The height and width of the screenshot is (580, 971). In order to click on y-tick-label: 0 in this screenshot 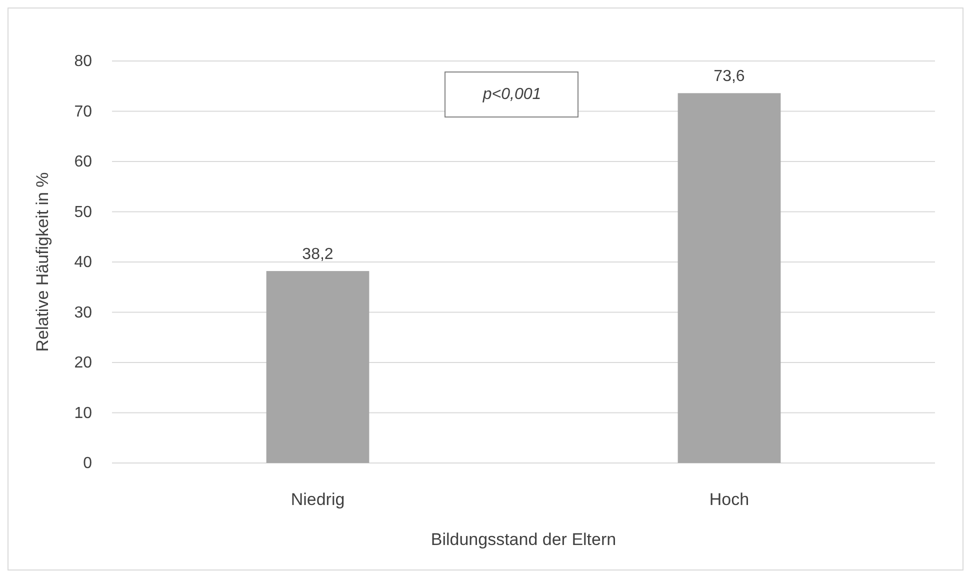, I will do `click(87, 463)`.